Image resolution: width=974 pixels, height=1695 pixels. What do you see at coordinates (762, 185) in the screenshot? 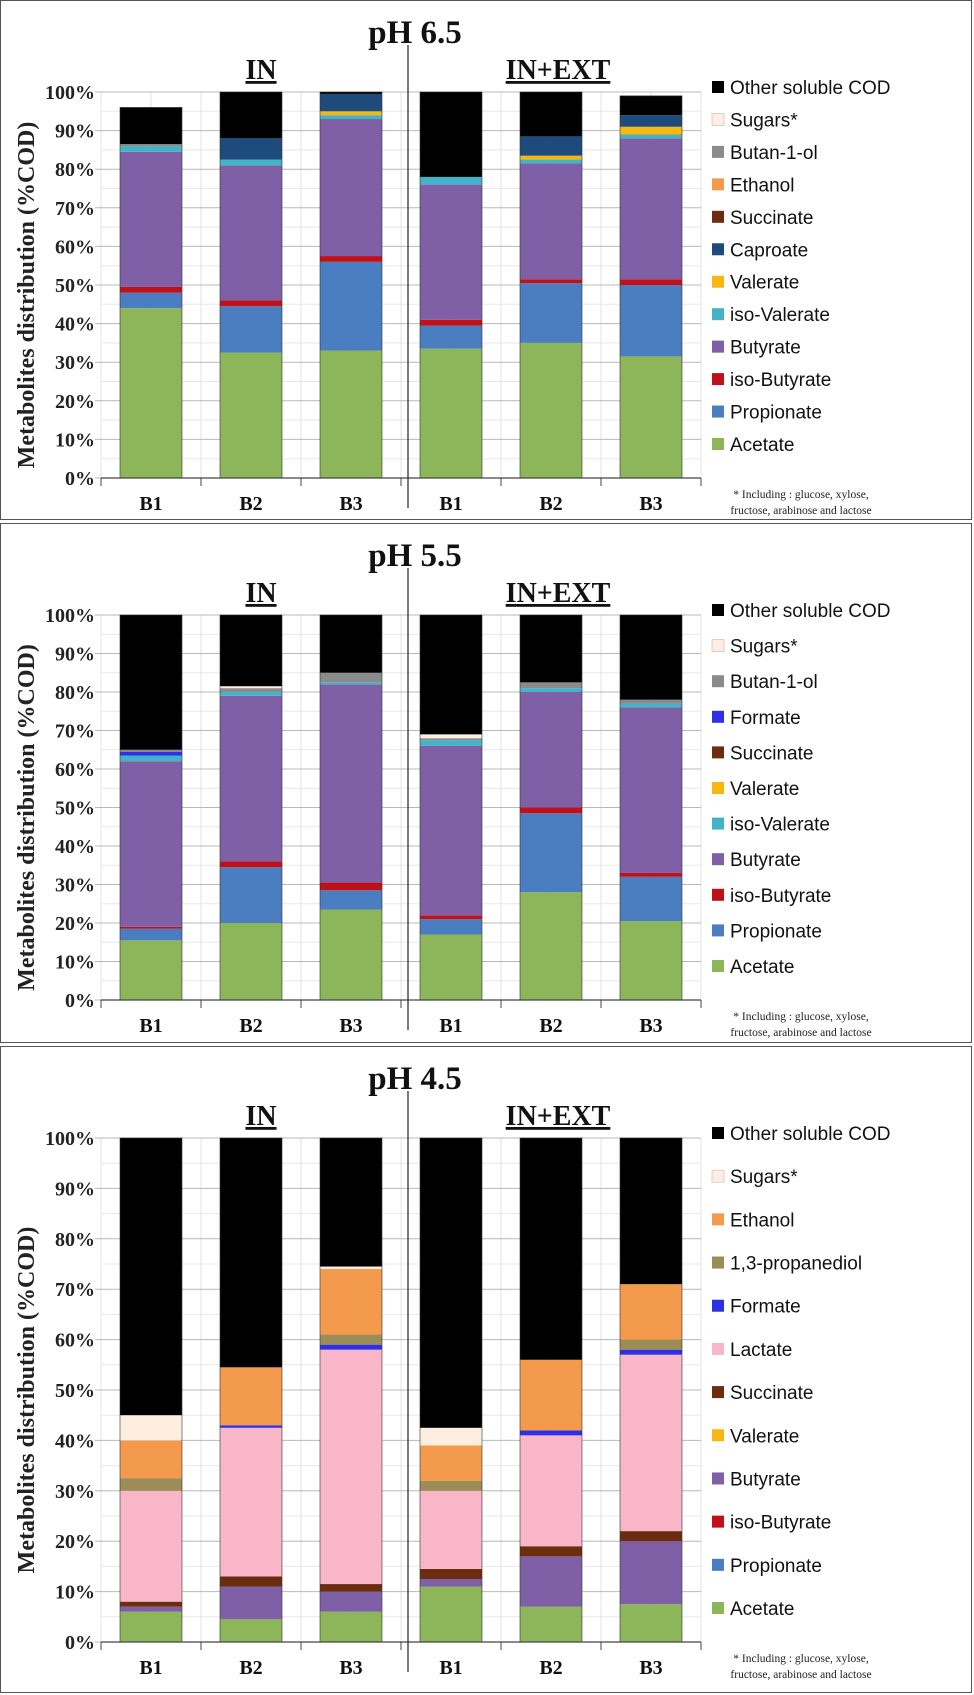
I see `legend-label: Ethanol` at bounding box center [762, 185].